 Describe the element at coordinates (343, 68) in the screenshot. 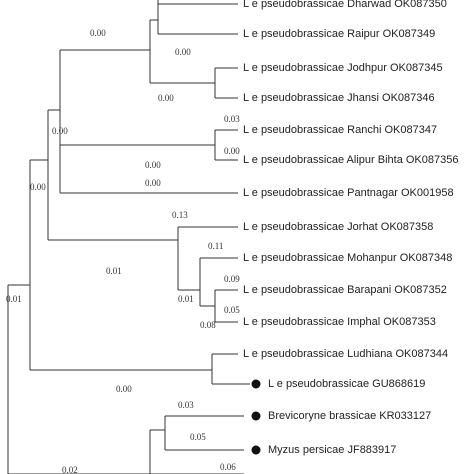

I see `leaf-label: L e pseudobrassicae Jodhpur OK087345` at that location.